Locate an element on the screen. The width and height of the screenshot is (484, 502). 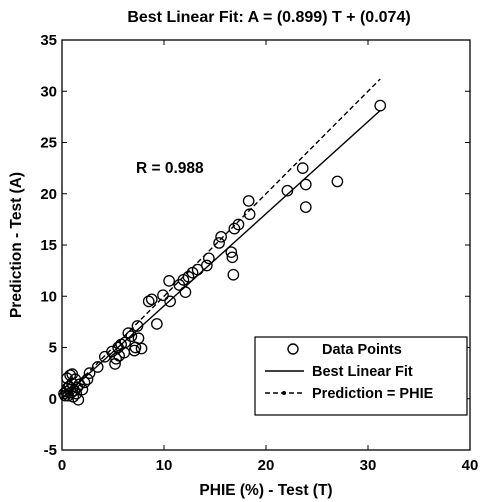
legend-label-best-fit: Best Linear Fit is located at coordinates (362, 372).